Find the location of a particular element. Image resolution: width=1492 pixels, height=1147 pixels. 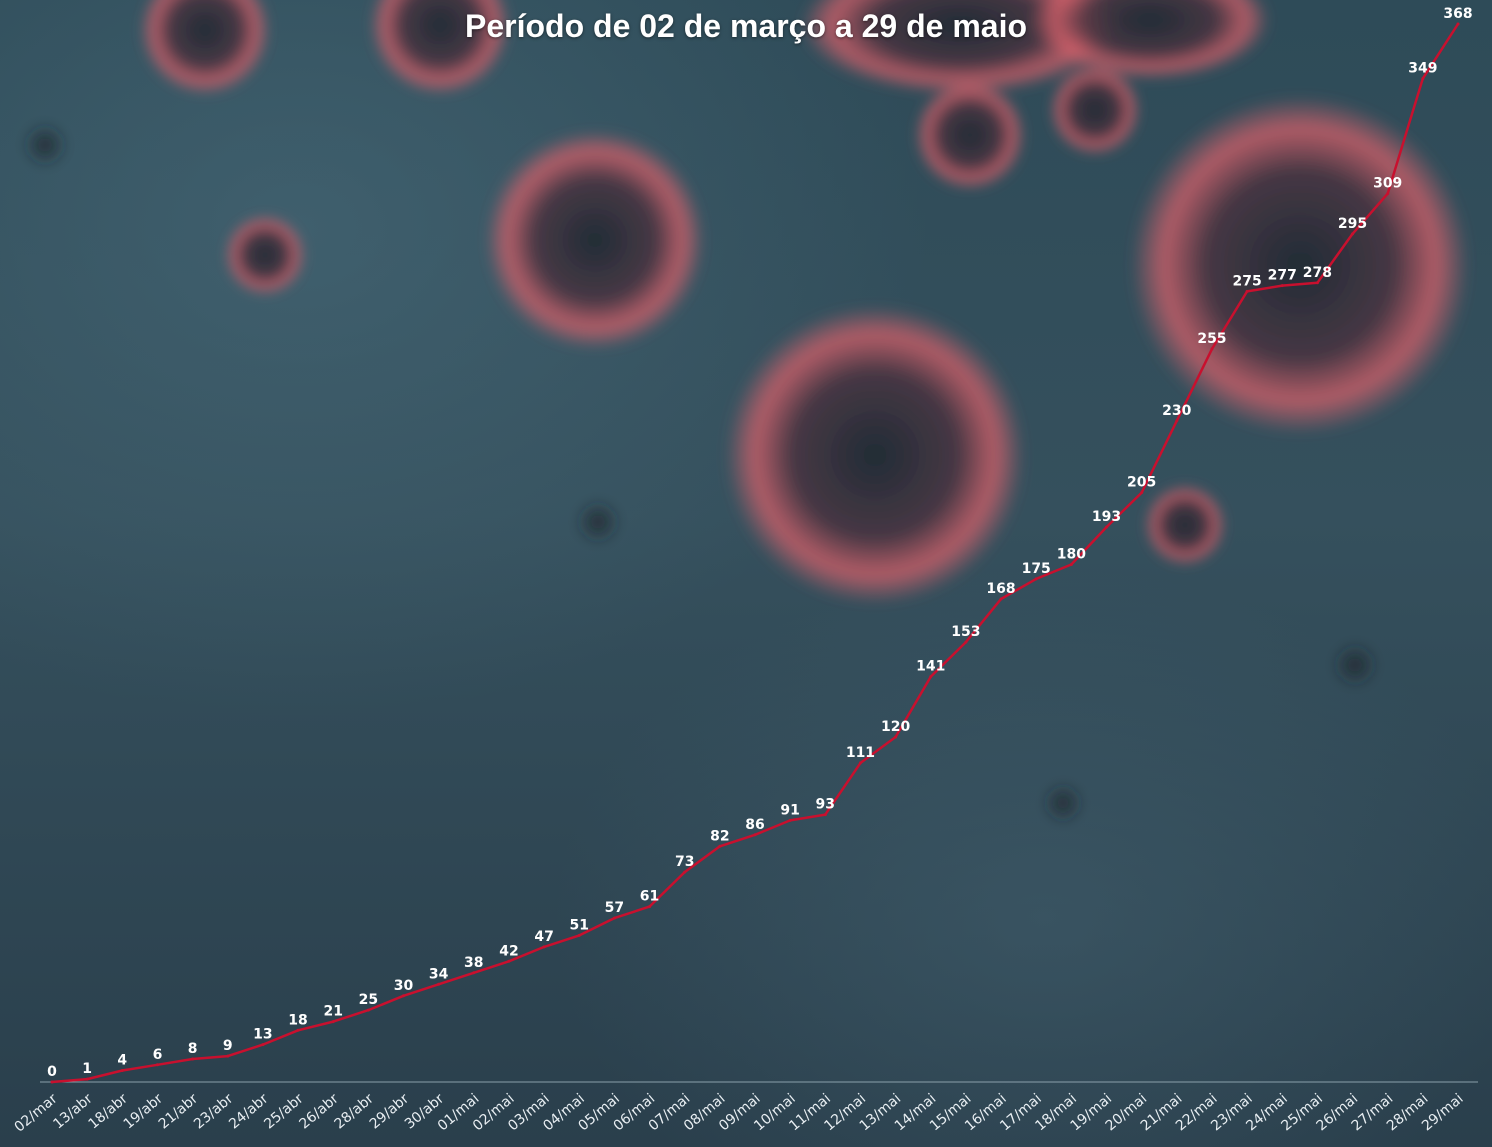

data-label: 42 is located at coordinates (508, 951).